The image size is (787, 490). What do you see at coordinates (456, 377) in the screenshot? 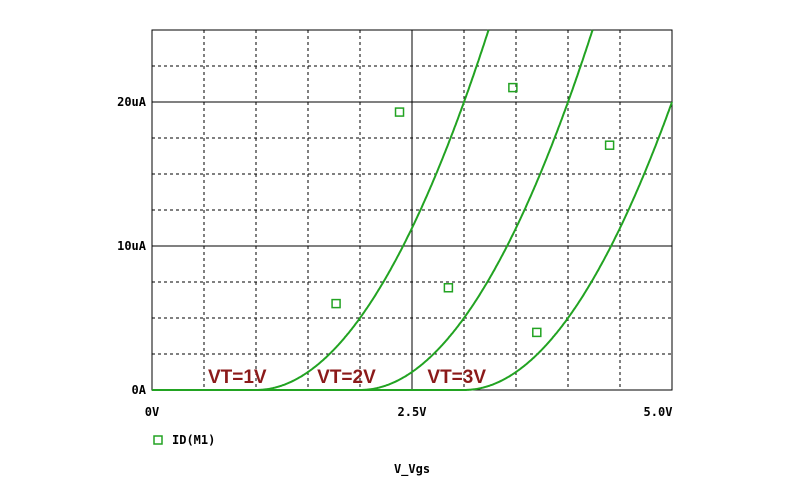
I see `vt-annotation-3: VT=3V` at bounding box center [456, 377].